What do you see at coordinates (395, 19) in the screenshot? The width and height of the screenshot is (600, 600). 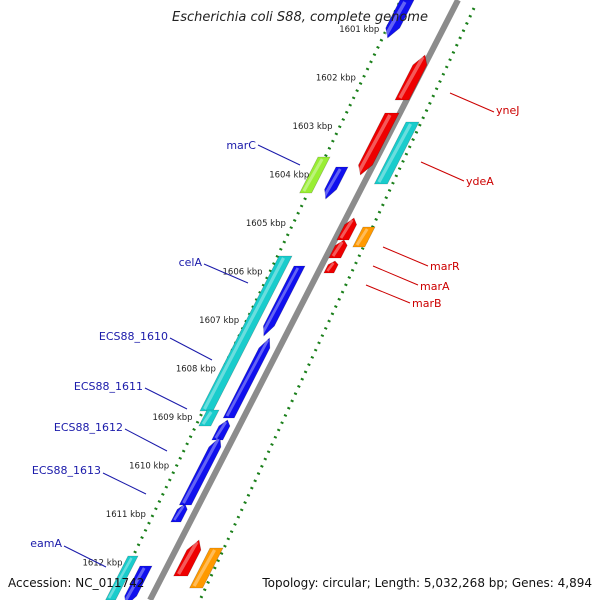 I see `gene-top-blue-highlight` at bounding box center [395, 19].